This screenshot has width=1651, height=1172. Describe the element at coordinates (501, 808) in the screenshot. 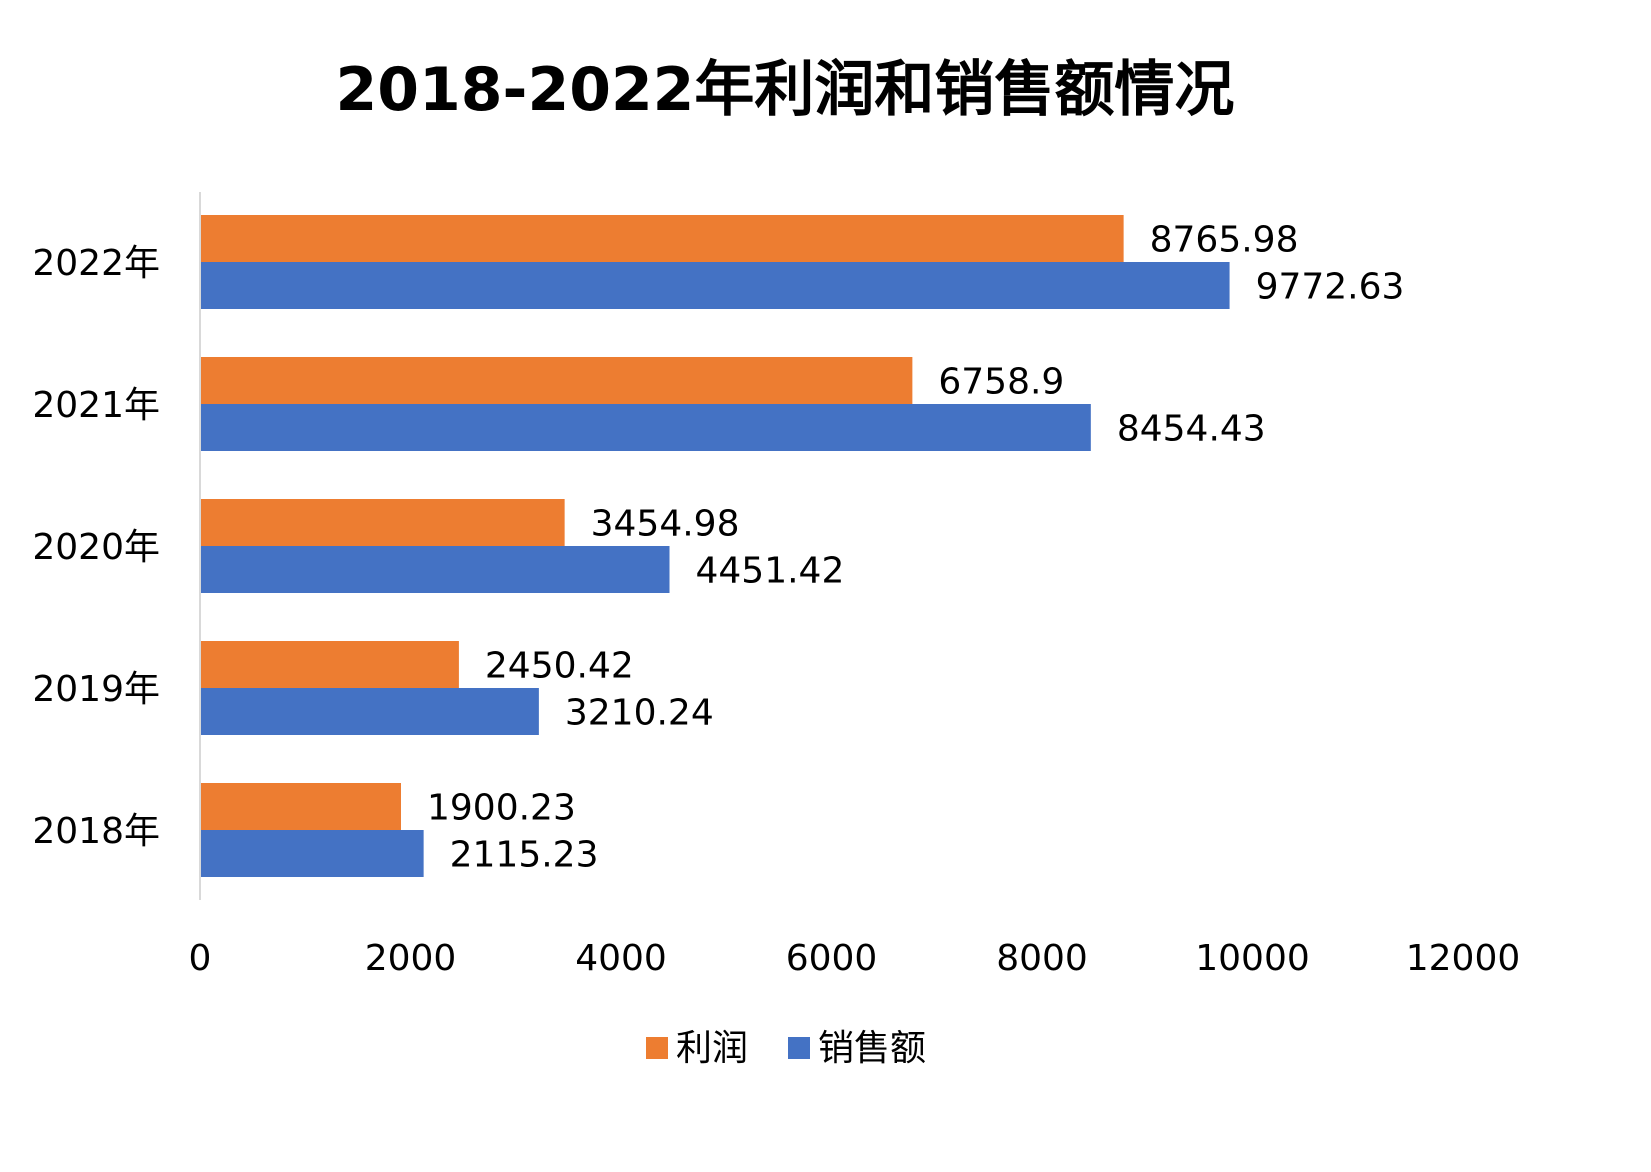

I see `data-label: 1900.23` at that location.